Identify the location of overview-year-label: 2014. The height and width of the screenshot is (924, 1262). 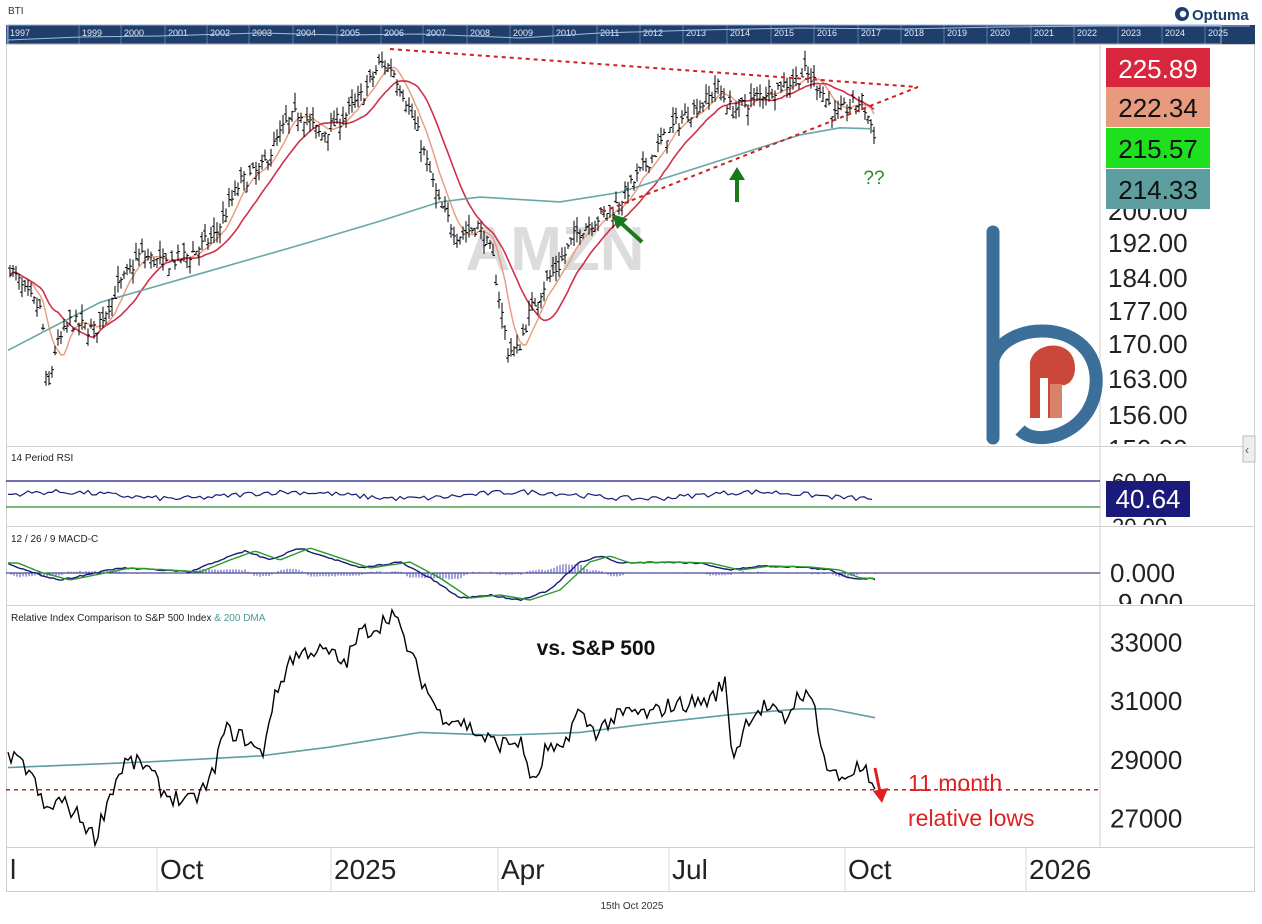
(740, 33).